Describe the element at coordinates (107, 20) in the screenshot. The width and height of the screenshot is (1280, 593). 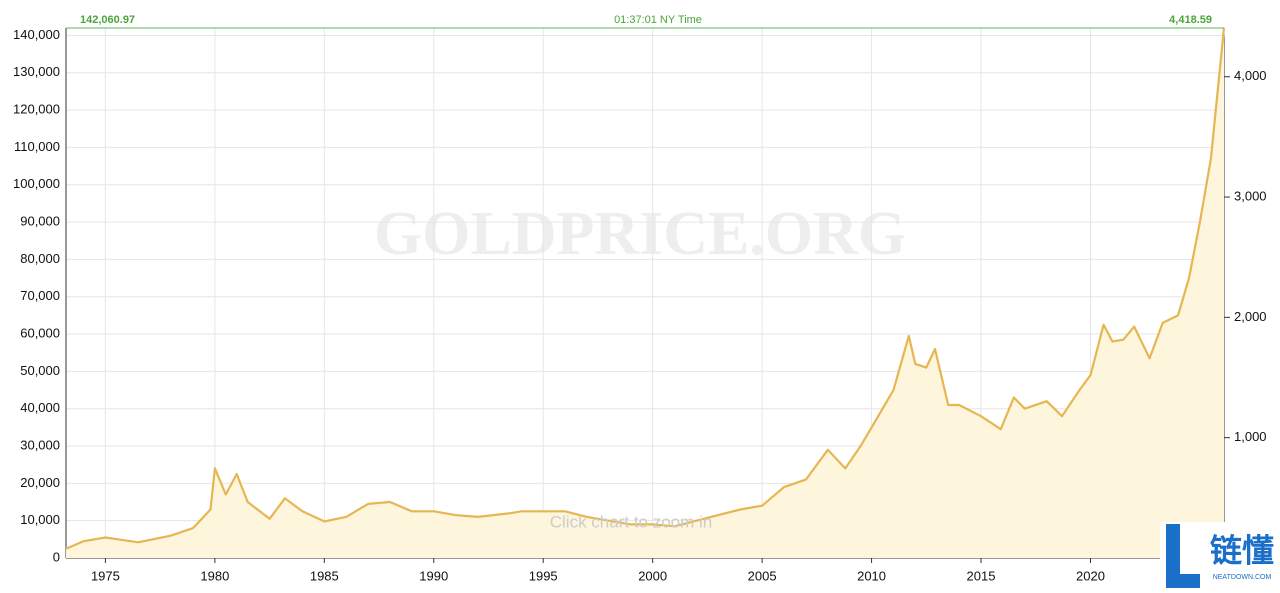
I see `left-current: 142,060.97` at that location.